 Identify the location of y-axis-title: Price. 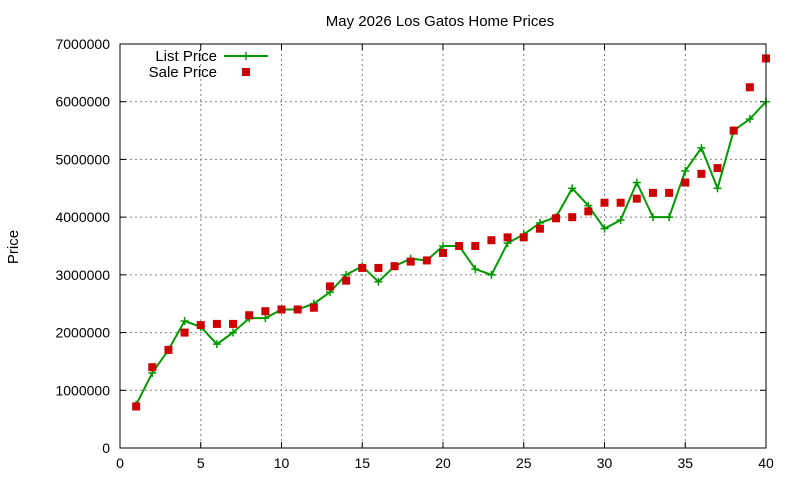
(13, 247).